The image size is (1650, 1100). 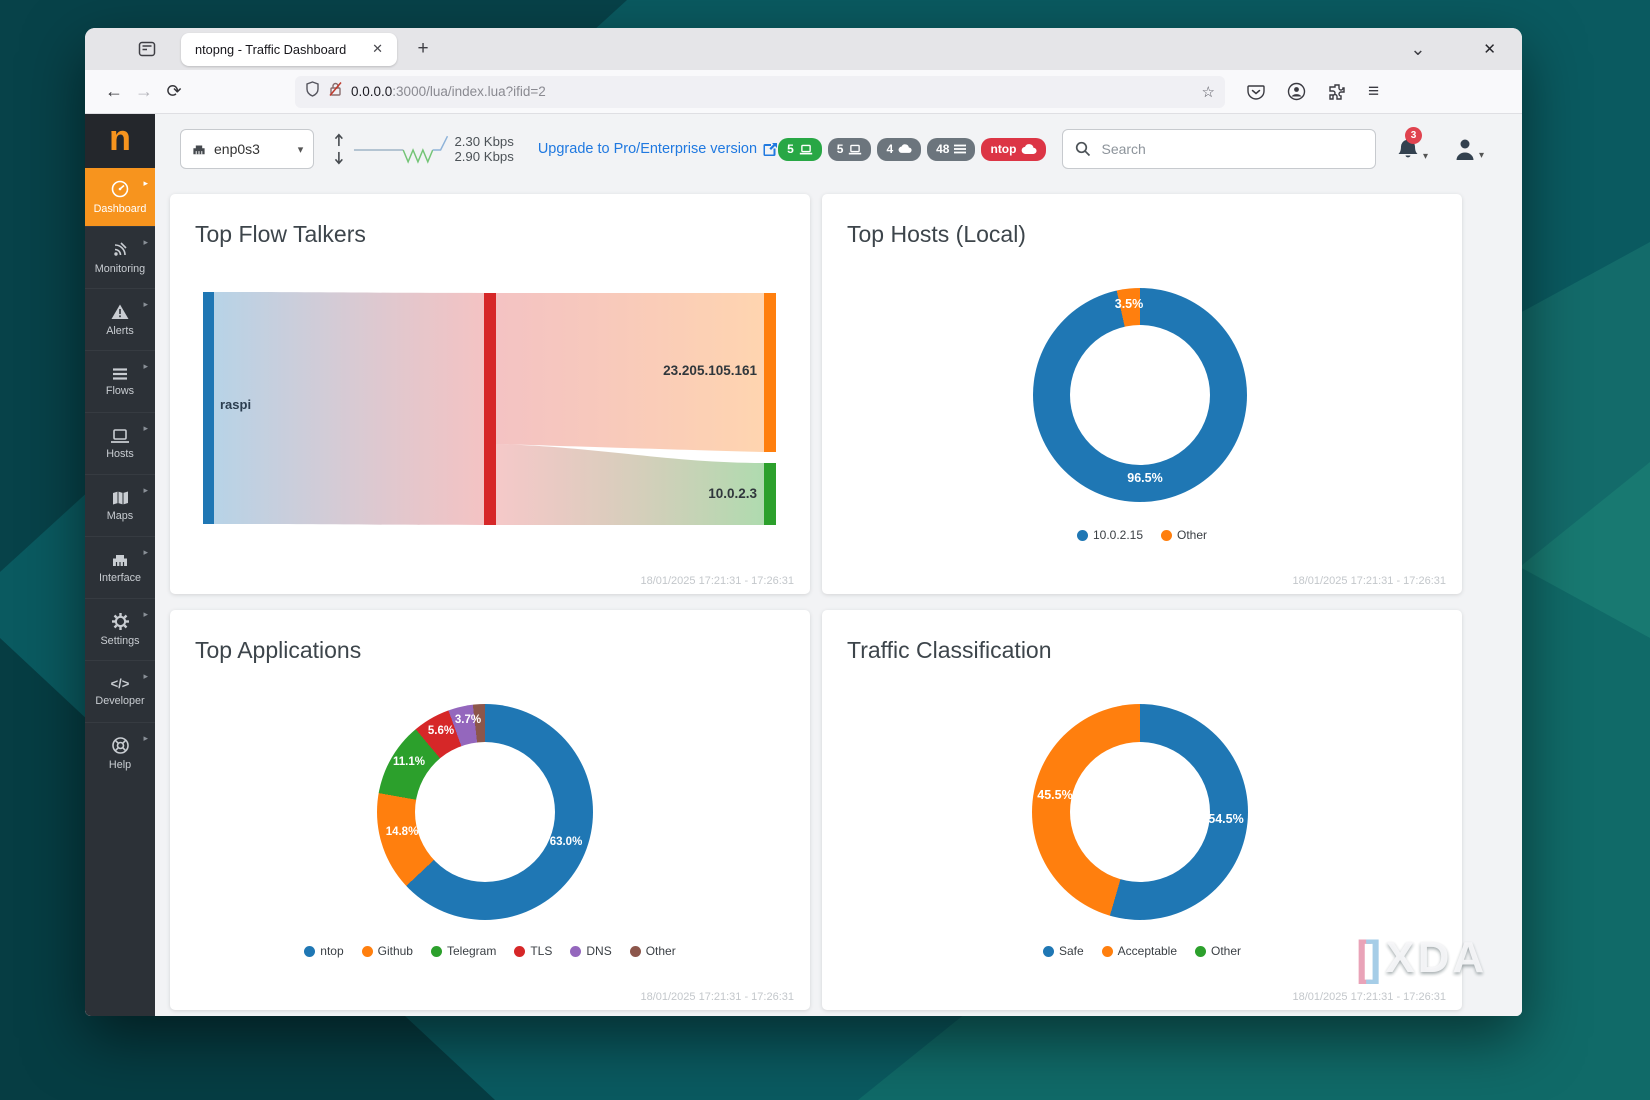 I want to click on legend-item: 10.0.2.15, so click(x=1109, y=535).